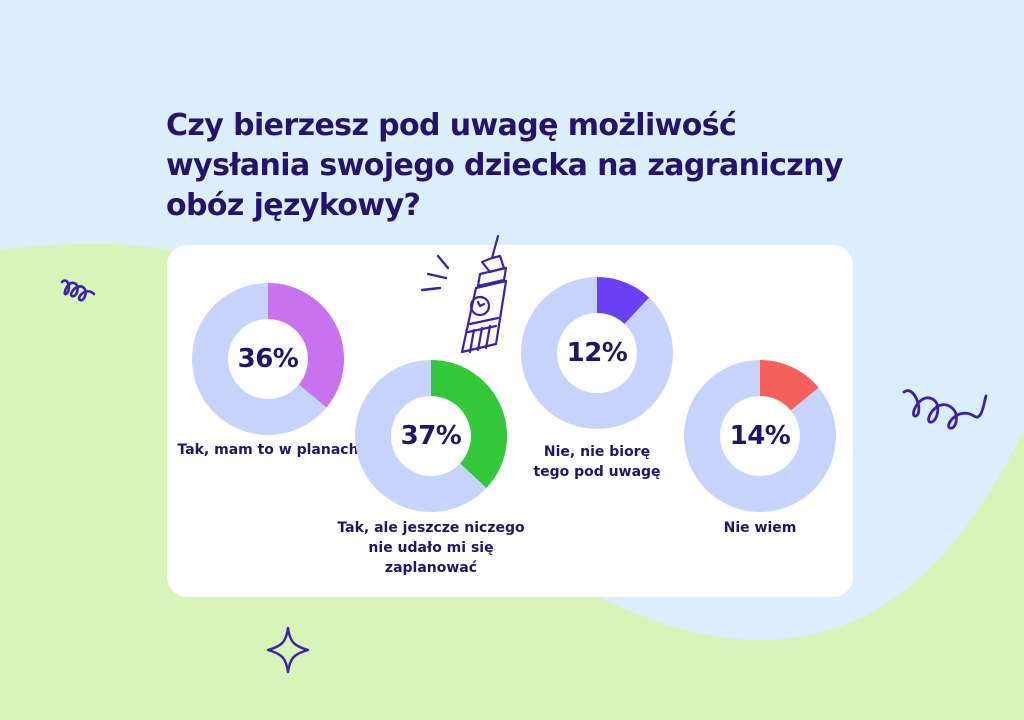 The width and height of the screenshot is (1024, 720). I want to click on donut-chart-3: 12%, so click(597, 353).